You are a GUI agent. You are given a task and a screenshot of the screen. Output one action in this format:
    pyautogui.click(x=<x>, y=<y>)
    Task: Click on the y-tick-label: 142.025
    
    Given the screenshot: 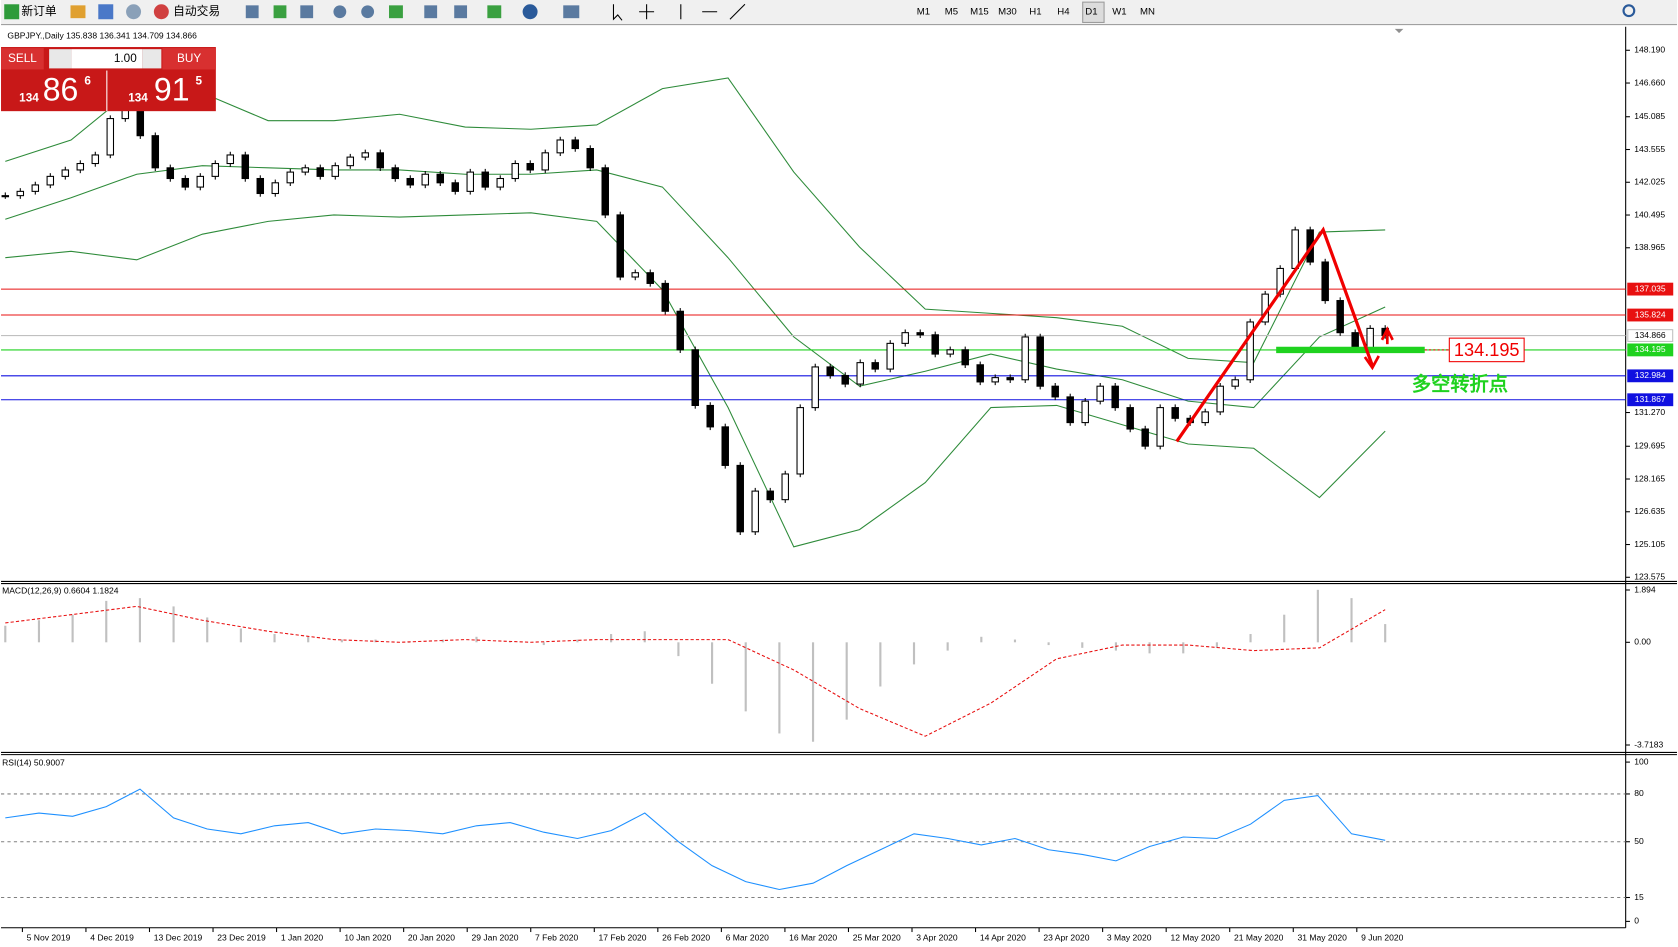 What is the action you would take?
    pyautogui.click(x=1649, y=182)
    